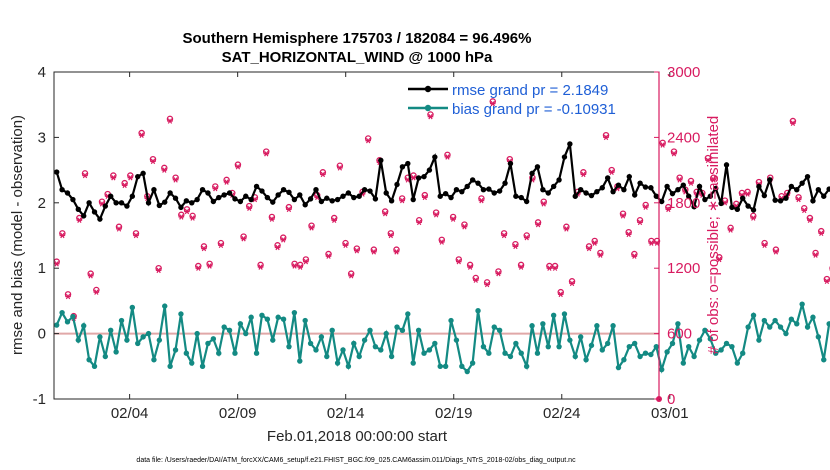 The image size is (830, 470). I want to click on y-tick-label-right: 0, so click(671, 399).